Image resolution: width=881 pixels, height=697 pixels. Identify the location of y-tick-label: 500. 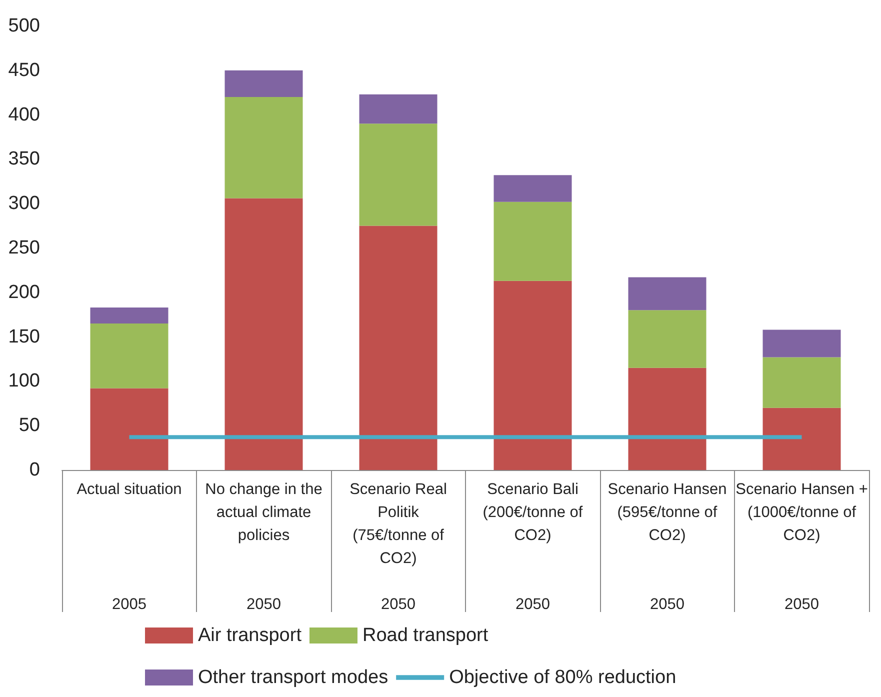
(24, 26).